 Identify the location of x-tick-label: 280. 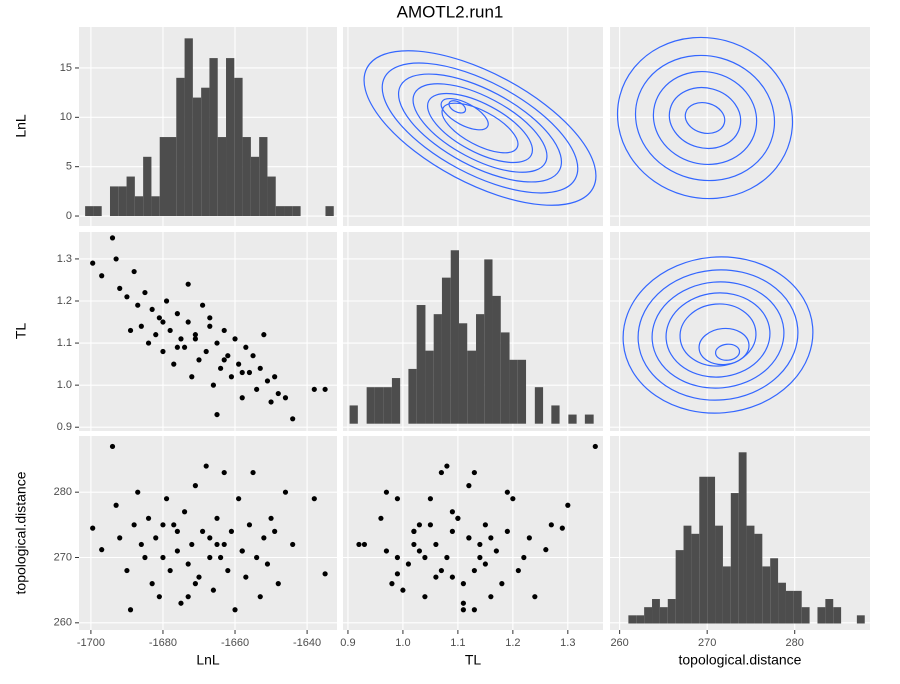
(795, 643).